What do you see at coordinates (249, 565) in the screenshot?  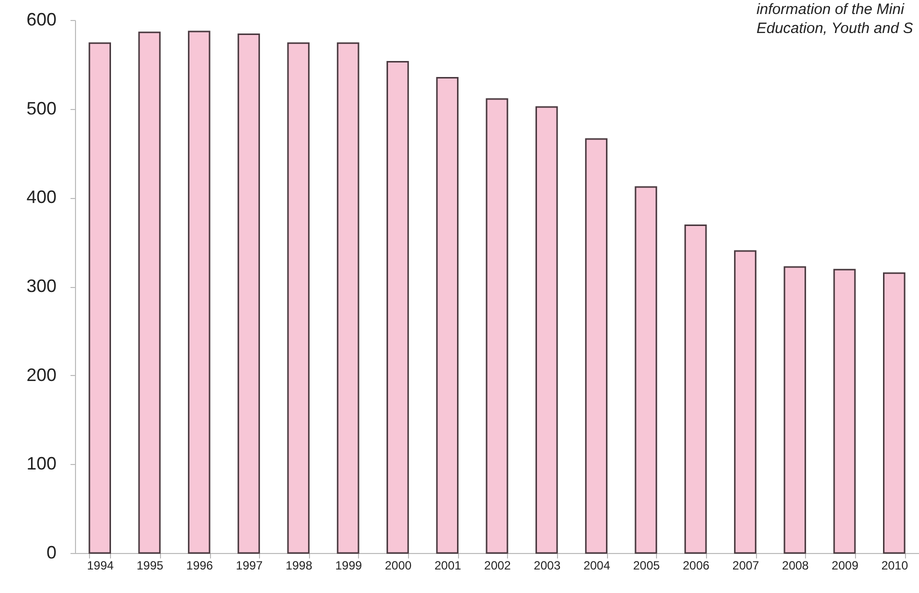 I see `x-tick-label: 1997` at bounding box center [249, 565].